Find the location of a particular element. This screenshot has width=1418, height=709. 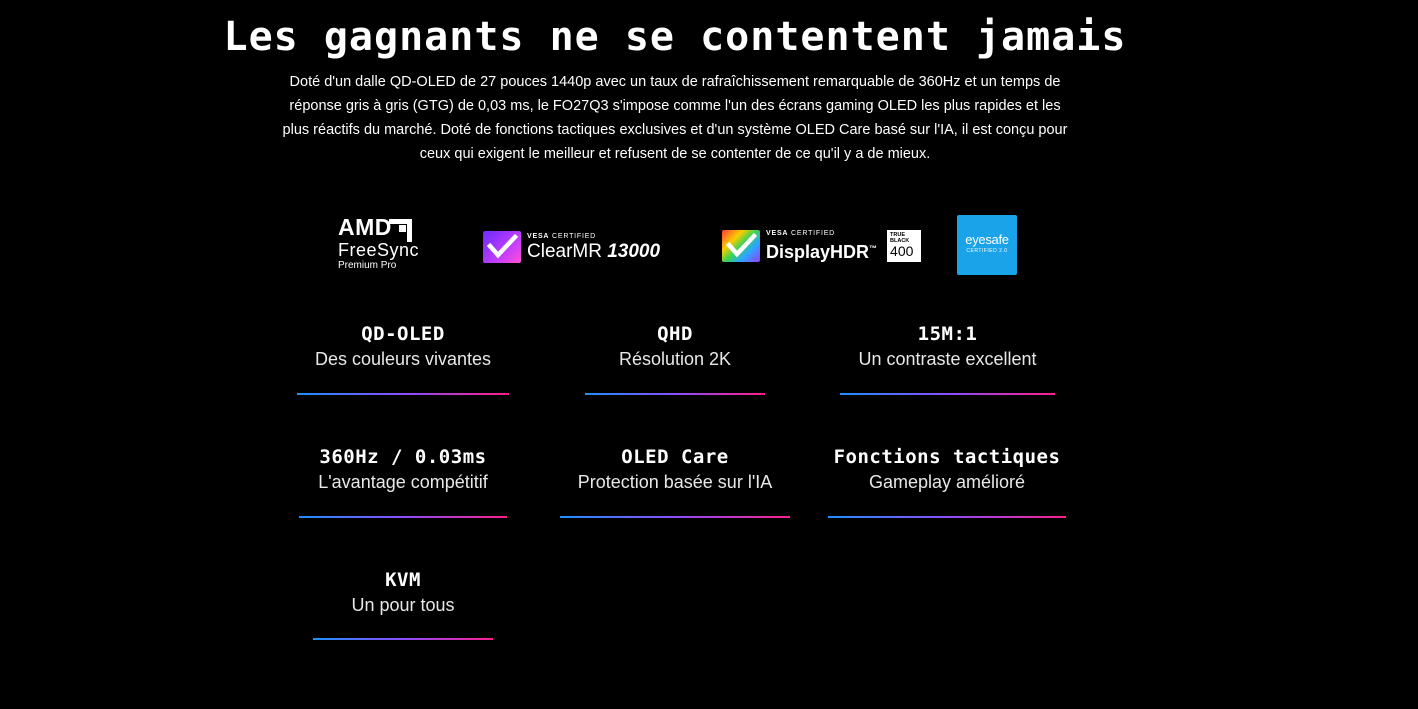

feature-title: Fonctions tactiques is located at coordinates (947, 457).